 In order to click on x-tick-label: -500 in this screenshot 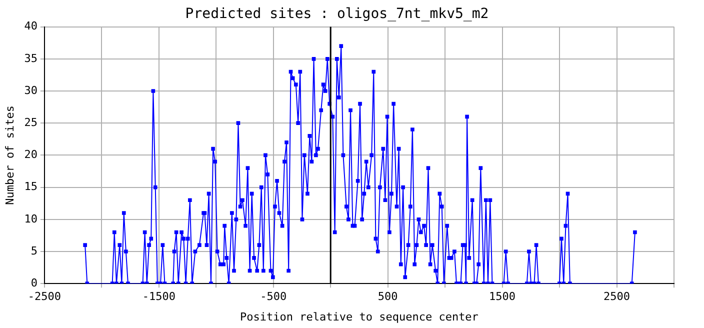, I will do `click(273, 297)`.